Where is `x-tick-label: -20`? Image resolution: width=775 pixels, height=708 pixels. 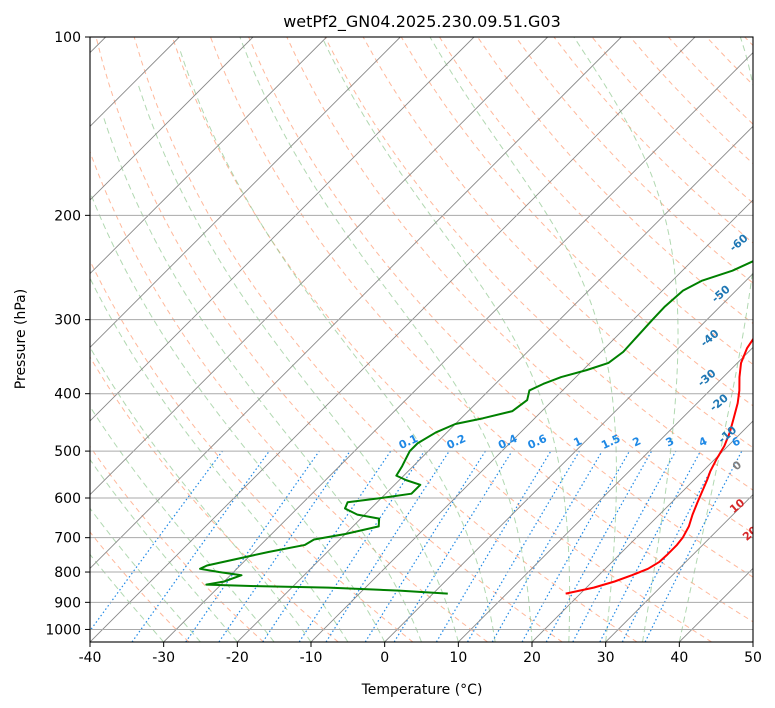 x-tick-label: -20 is located at coordinates (237, 658).